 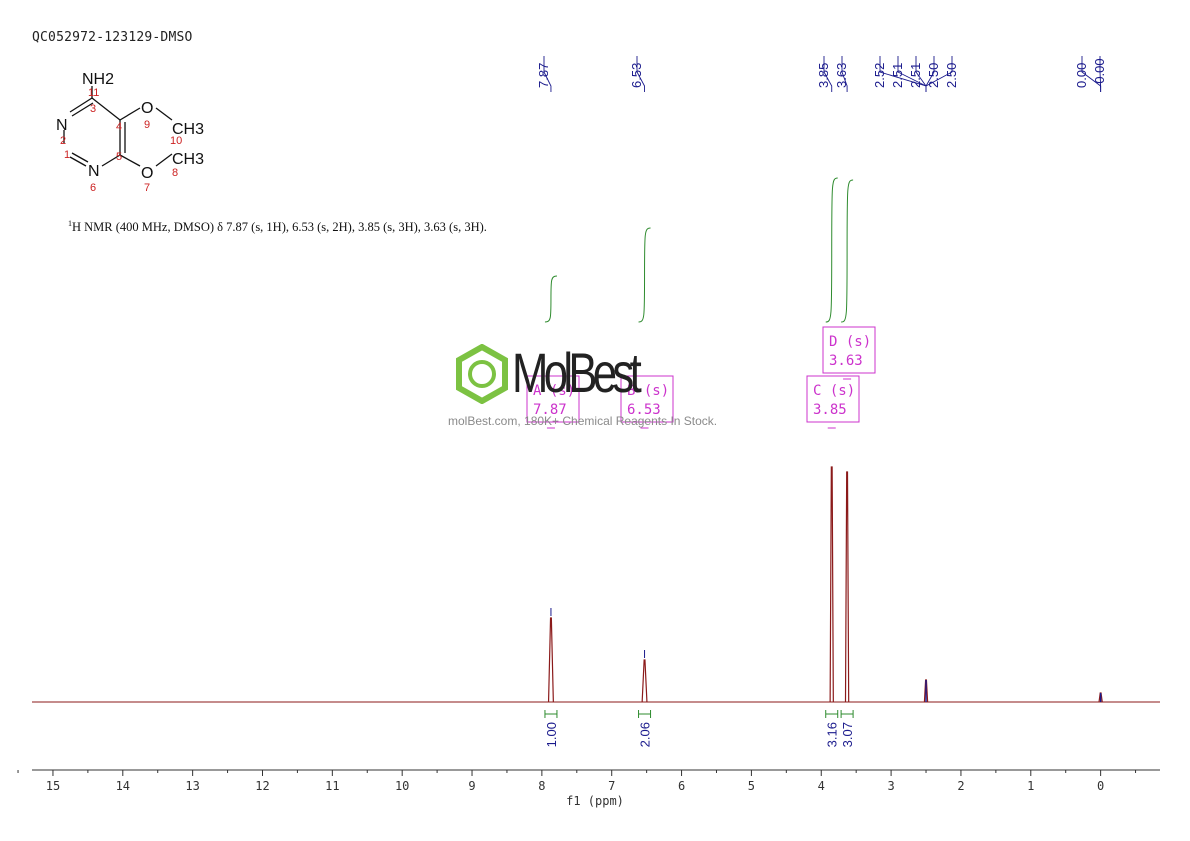 What do you see at coordinates (577, 372) in the screenshot?
I see `watermark-brand: MolBest` at bounding box center [577, 372].